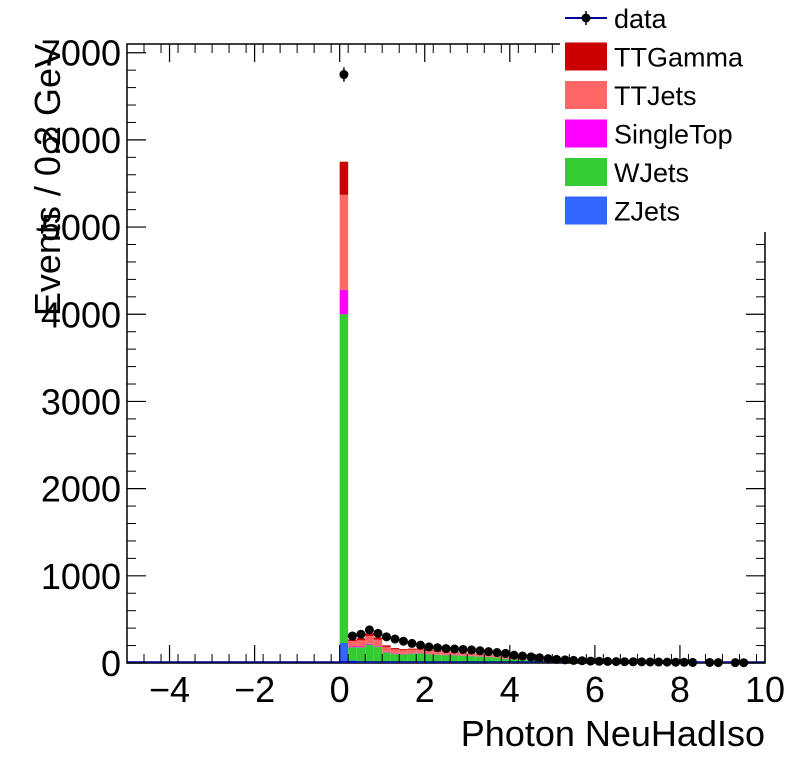  What do you see at coordinates (81, 401) in the screenshot?
I see `y-tick-label-3: 3000` at bounding box center [81, 401].